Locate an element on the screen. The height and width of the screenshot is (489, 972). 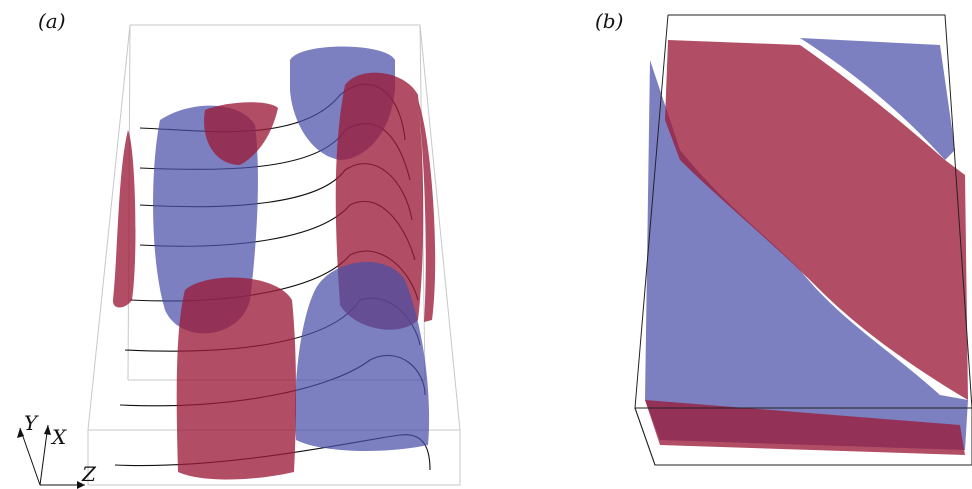
axis-label: Z is located at coordinates (89, 474).